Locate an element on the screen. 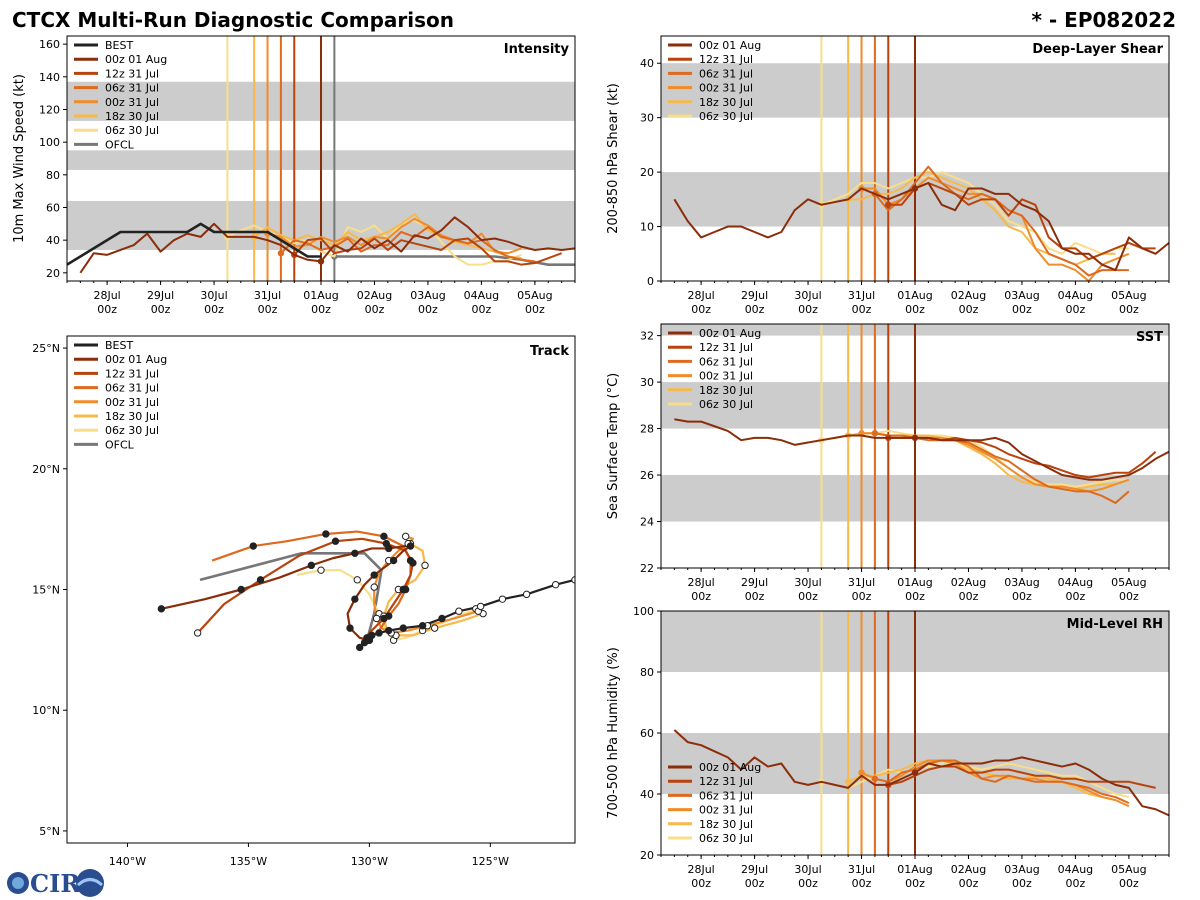  track-ytick-label: 20°N is located at coordinates (46, 469).